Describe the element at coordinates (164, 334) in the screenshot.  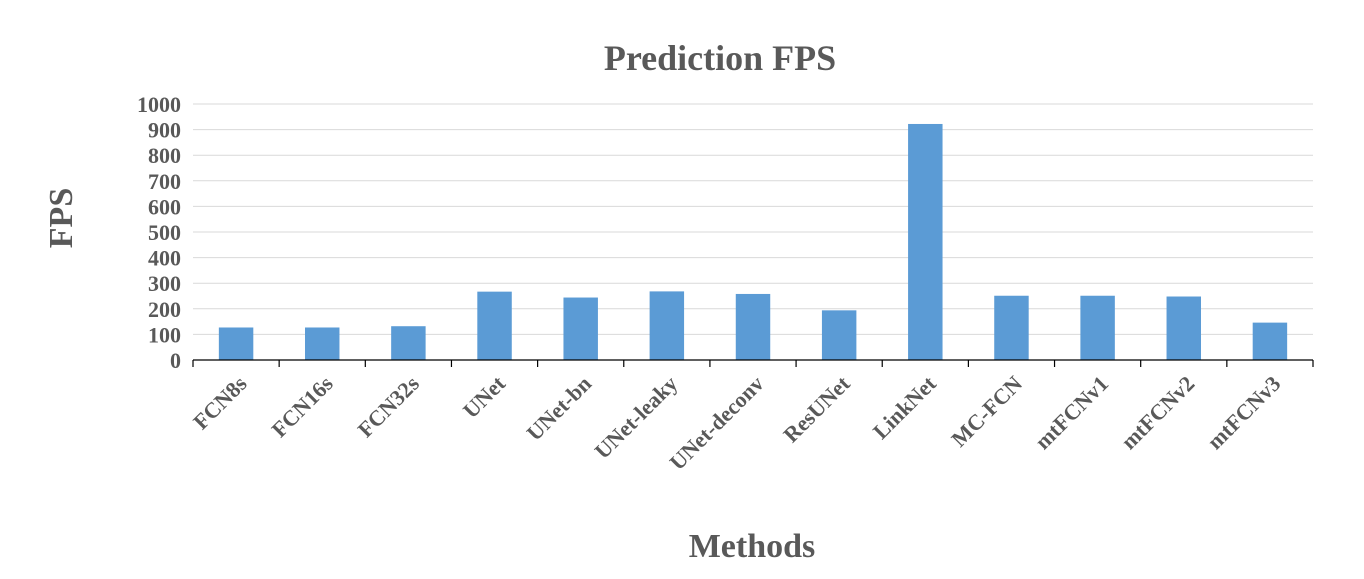
I see `y-tick-label: 100` at that location.